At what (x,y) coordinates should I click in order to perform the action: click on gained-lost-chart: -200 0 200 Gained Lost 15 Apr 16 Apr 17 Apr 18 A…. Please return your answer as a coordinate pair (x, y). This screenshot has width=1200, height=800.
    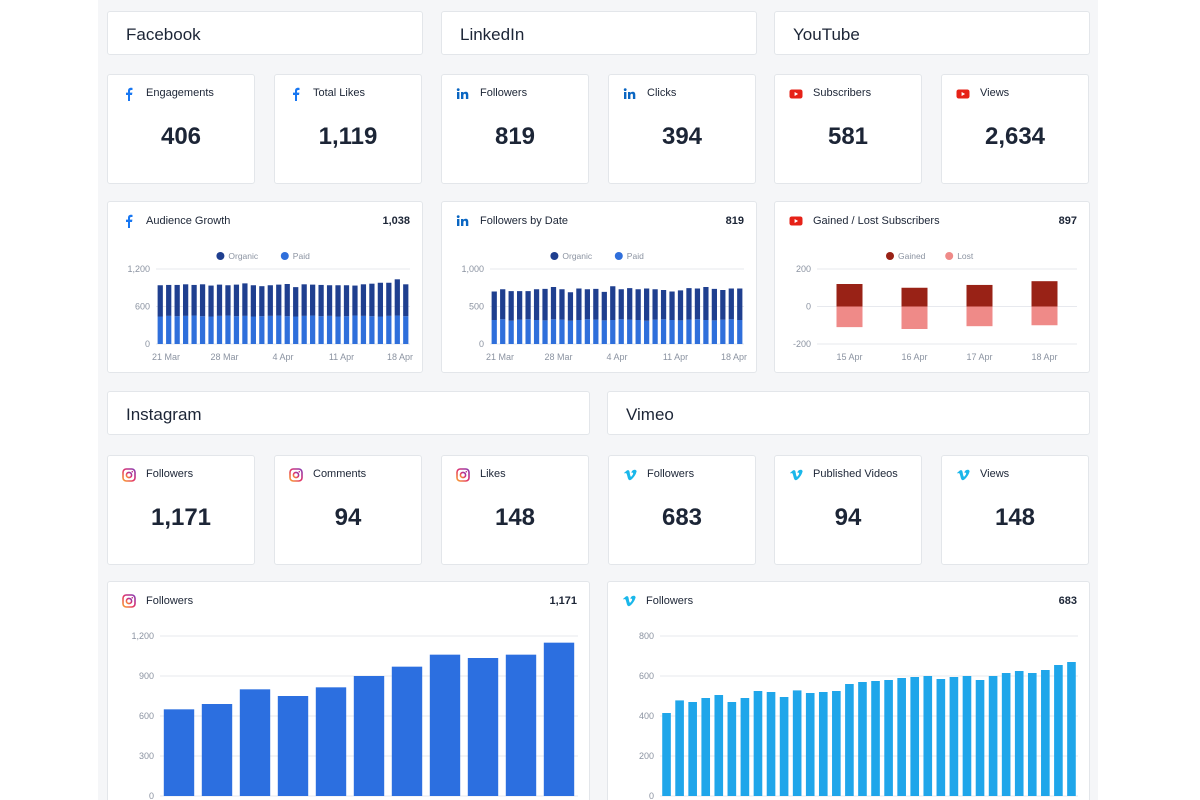
    Looking at the image, I should click on (935, 306).